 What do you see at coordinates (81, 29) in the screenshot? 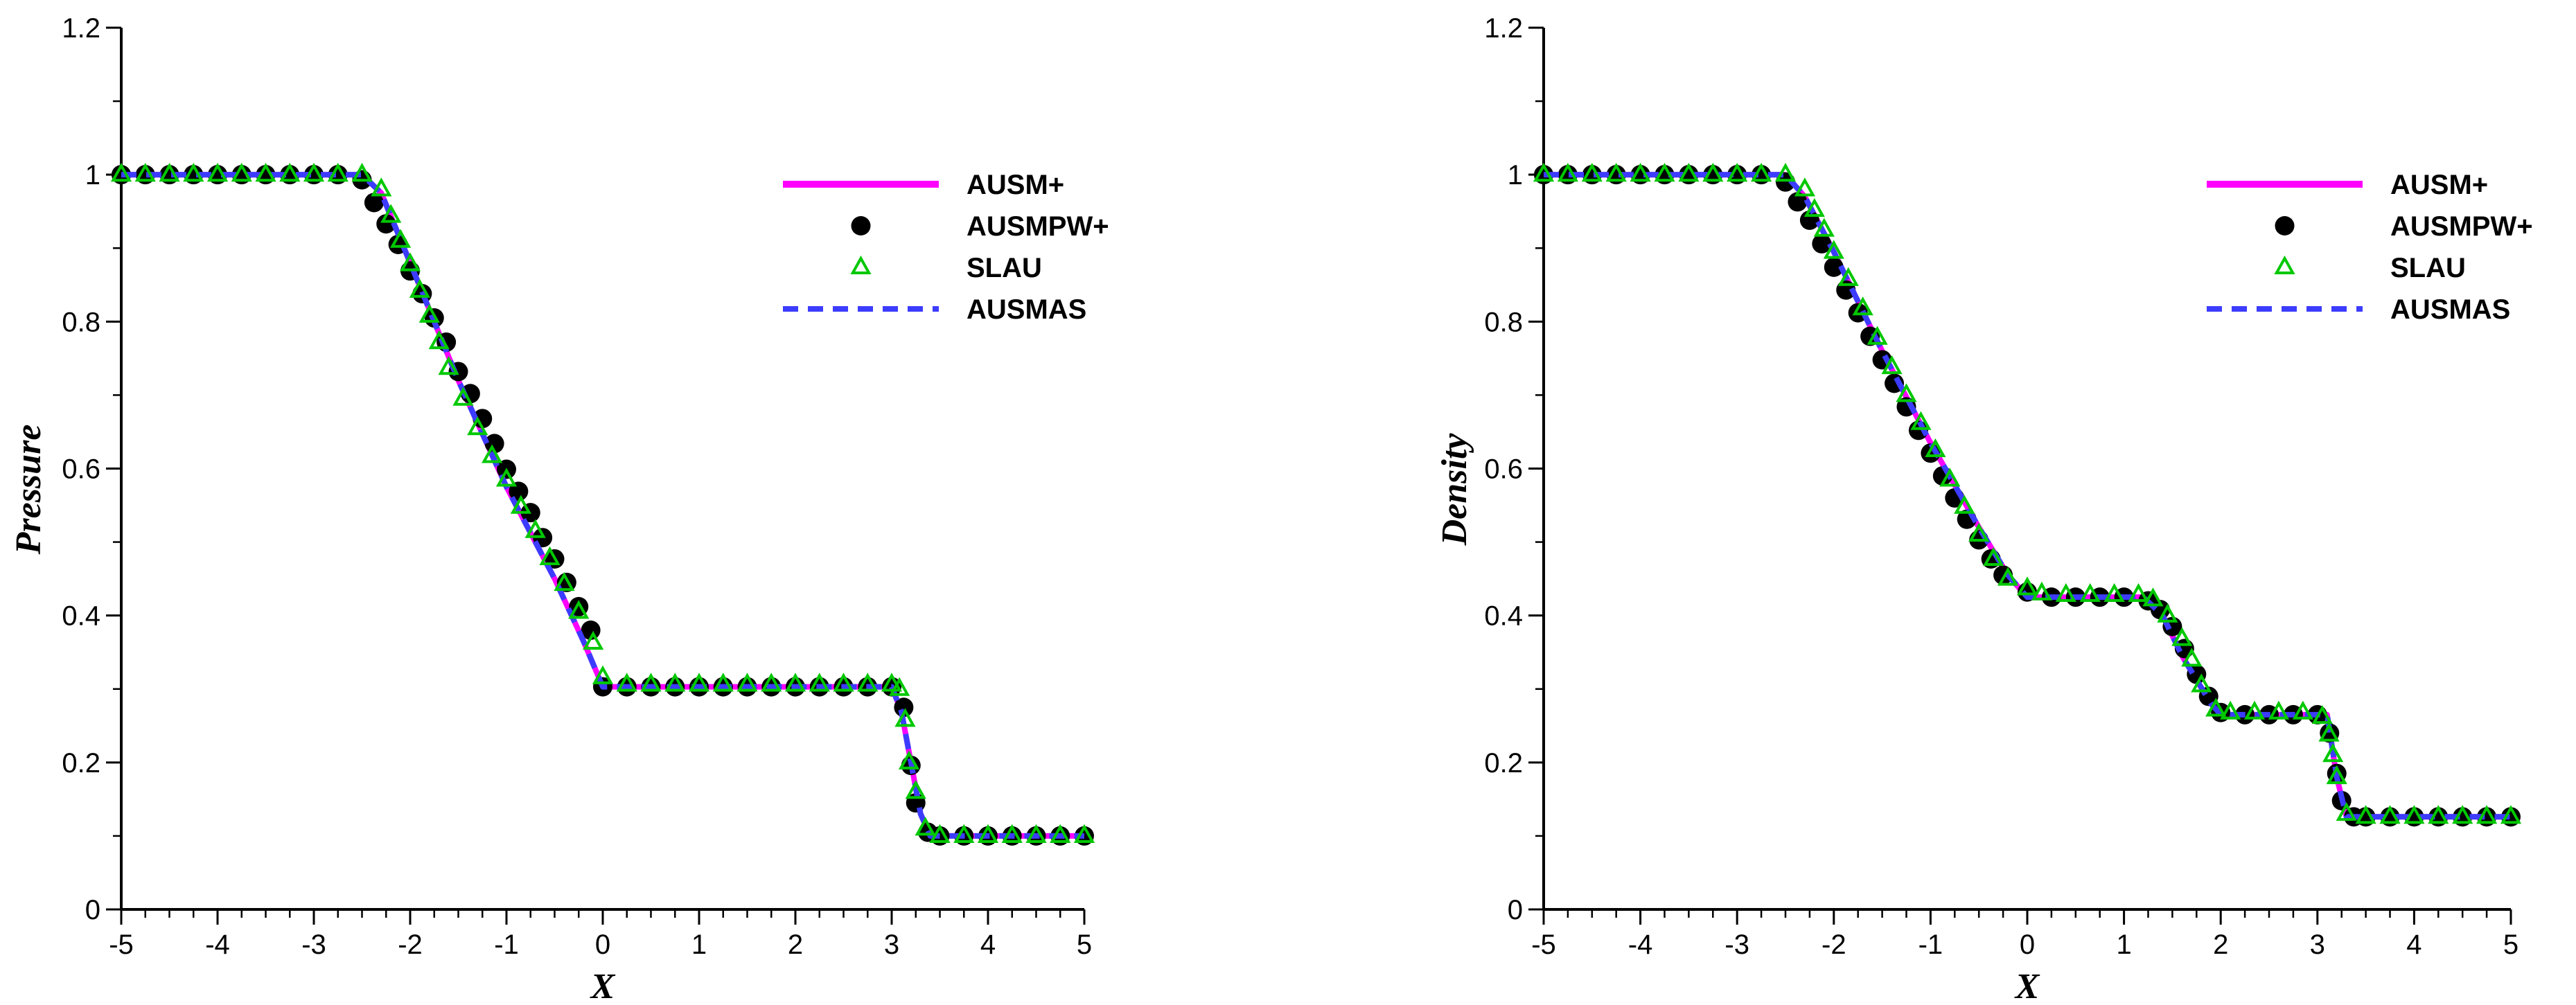
I see `y-tick-label: 1.2` at bounding box center [81, 29].